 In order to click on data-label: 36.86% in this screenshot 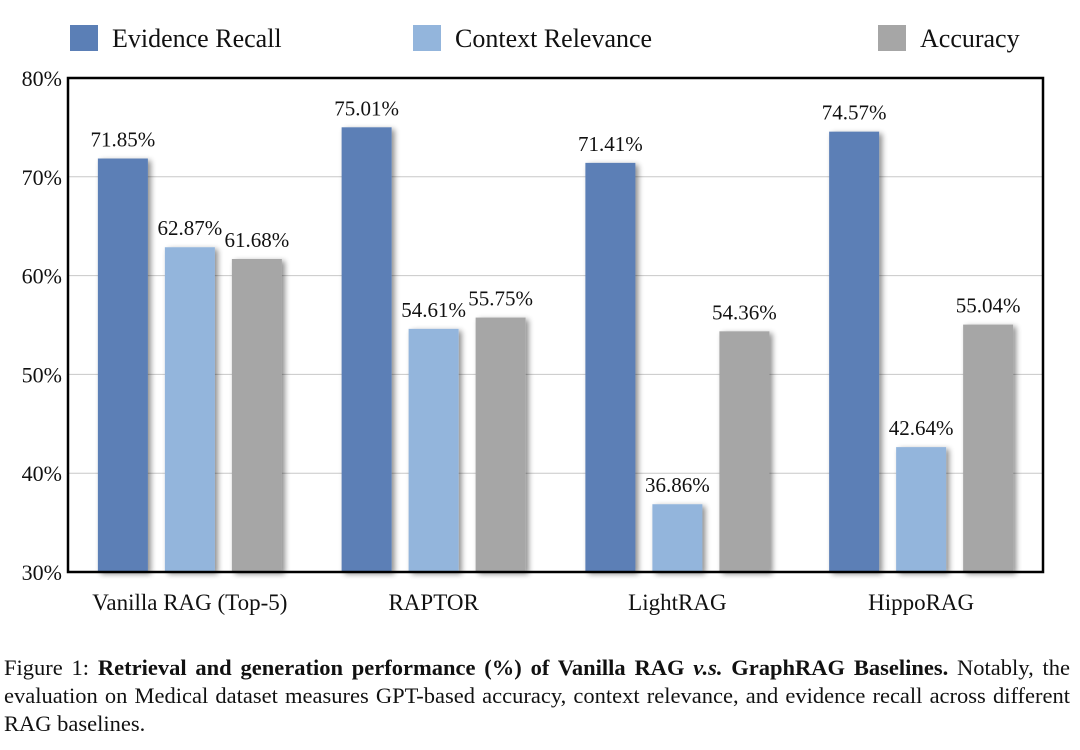, I will do `click(677, 485)`.